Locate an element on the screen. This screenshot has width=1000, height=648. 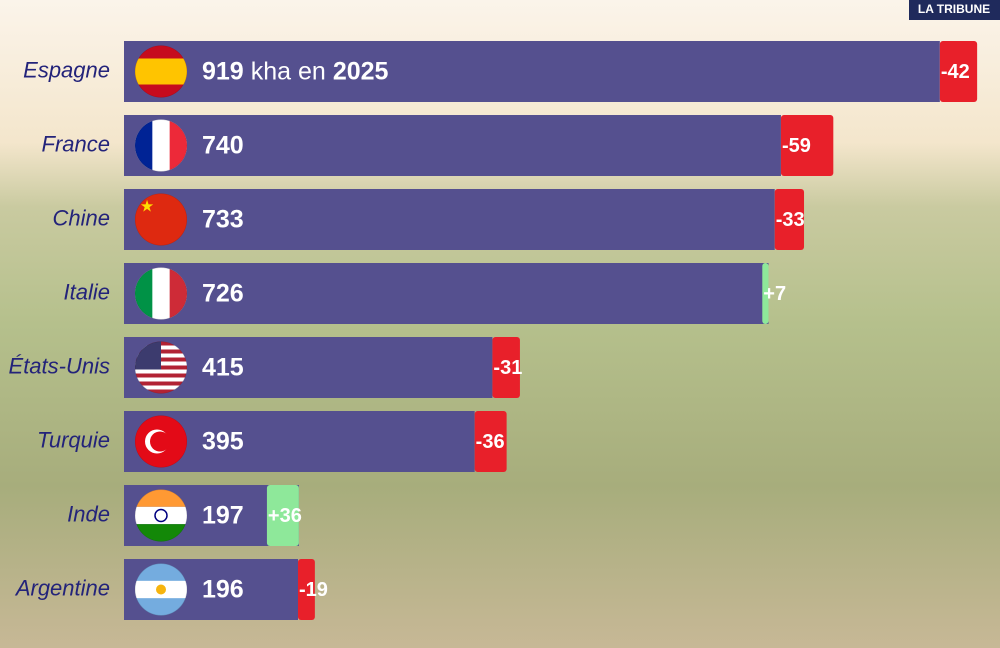
value-number: 196 is located at coordinates (223, 589).